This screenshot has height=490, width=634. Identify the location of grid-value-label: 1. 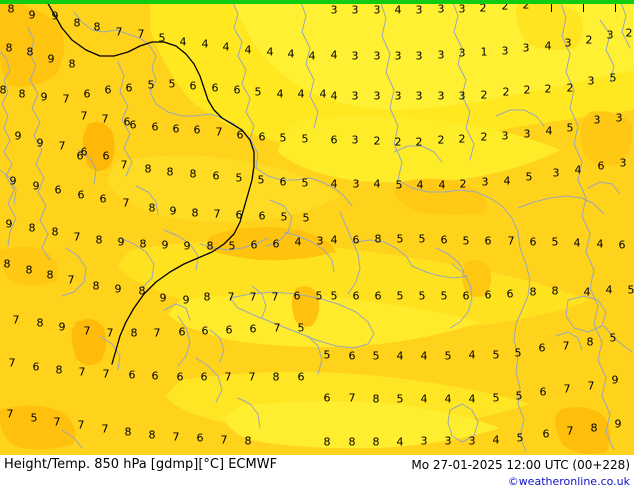
(484, 52).